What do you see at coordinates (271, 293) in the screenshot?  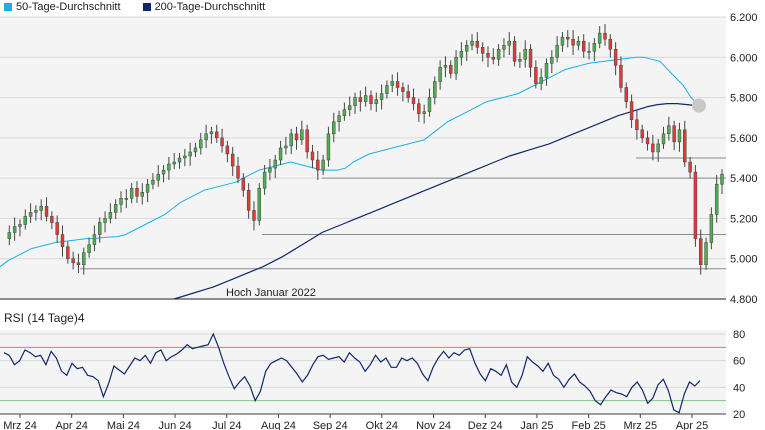 I see `support-annotation: Hoch Januar 2022` at bounding box center [271, 293].